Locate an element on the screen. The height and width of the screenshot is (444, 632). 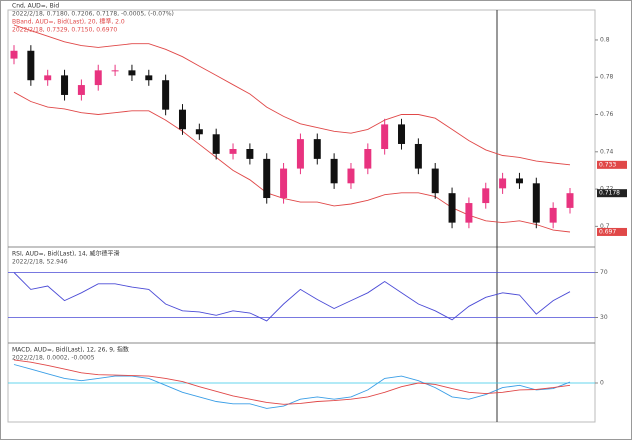
y-tick-label: 0.78 is located at coordinates (607, 77).